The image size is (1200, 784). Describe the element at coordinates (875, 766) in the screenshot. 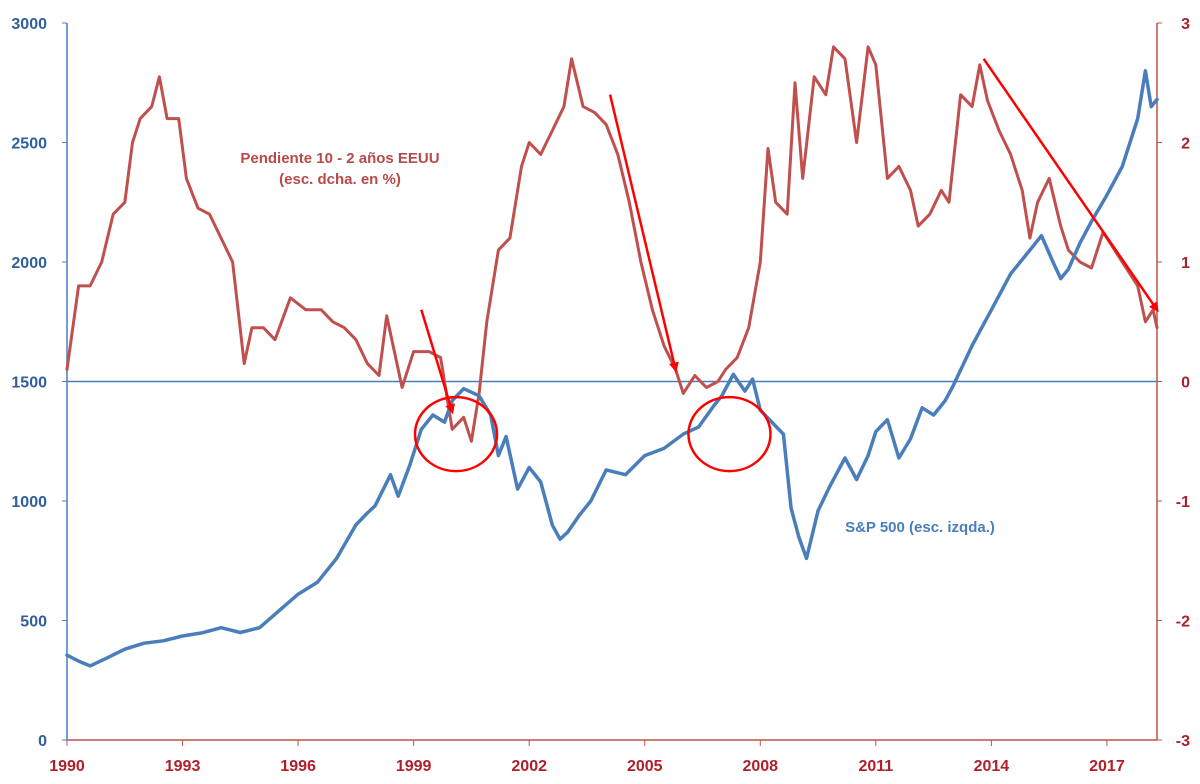

I see `x-axis-tick-label: 2011` at that location.